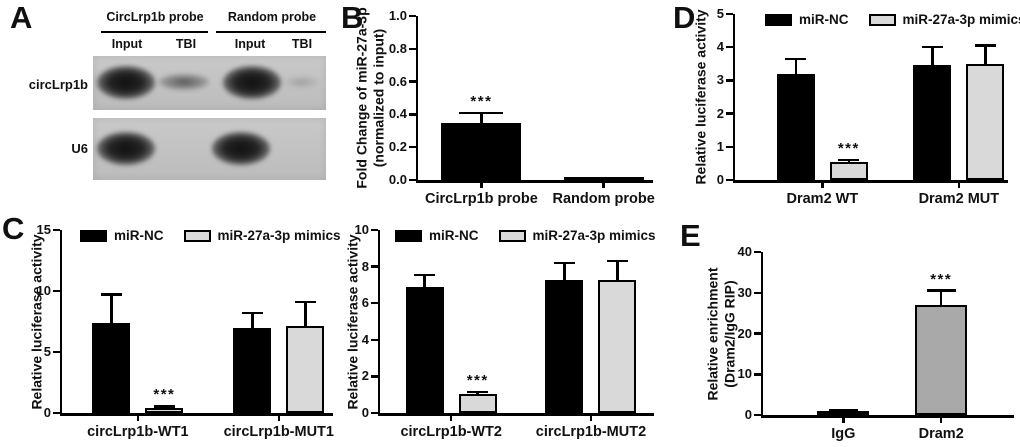 This screenshot has height=447, width=1020. I want to click on y-tick-label: 0.6, so click(397, 81).